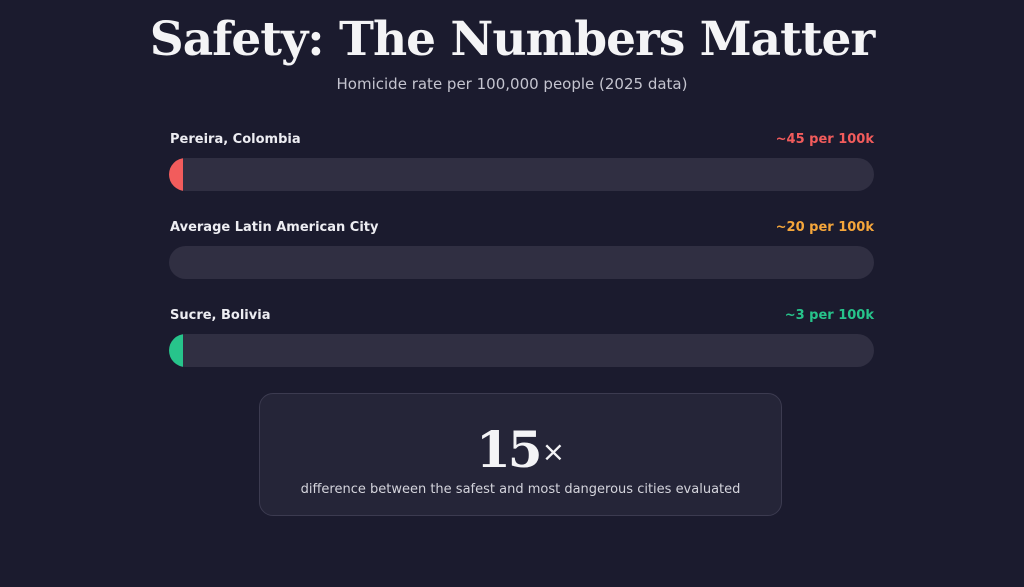 The image size is (1024, 587). I want to click on bar-value-label: ~20 per 100k, so click(824, 227).